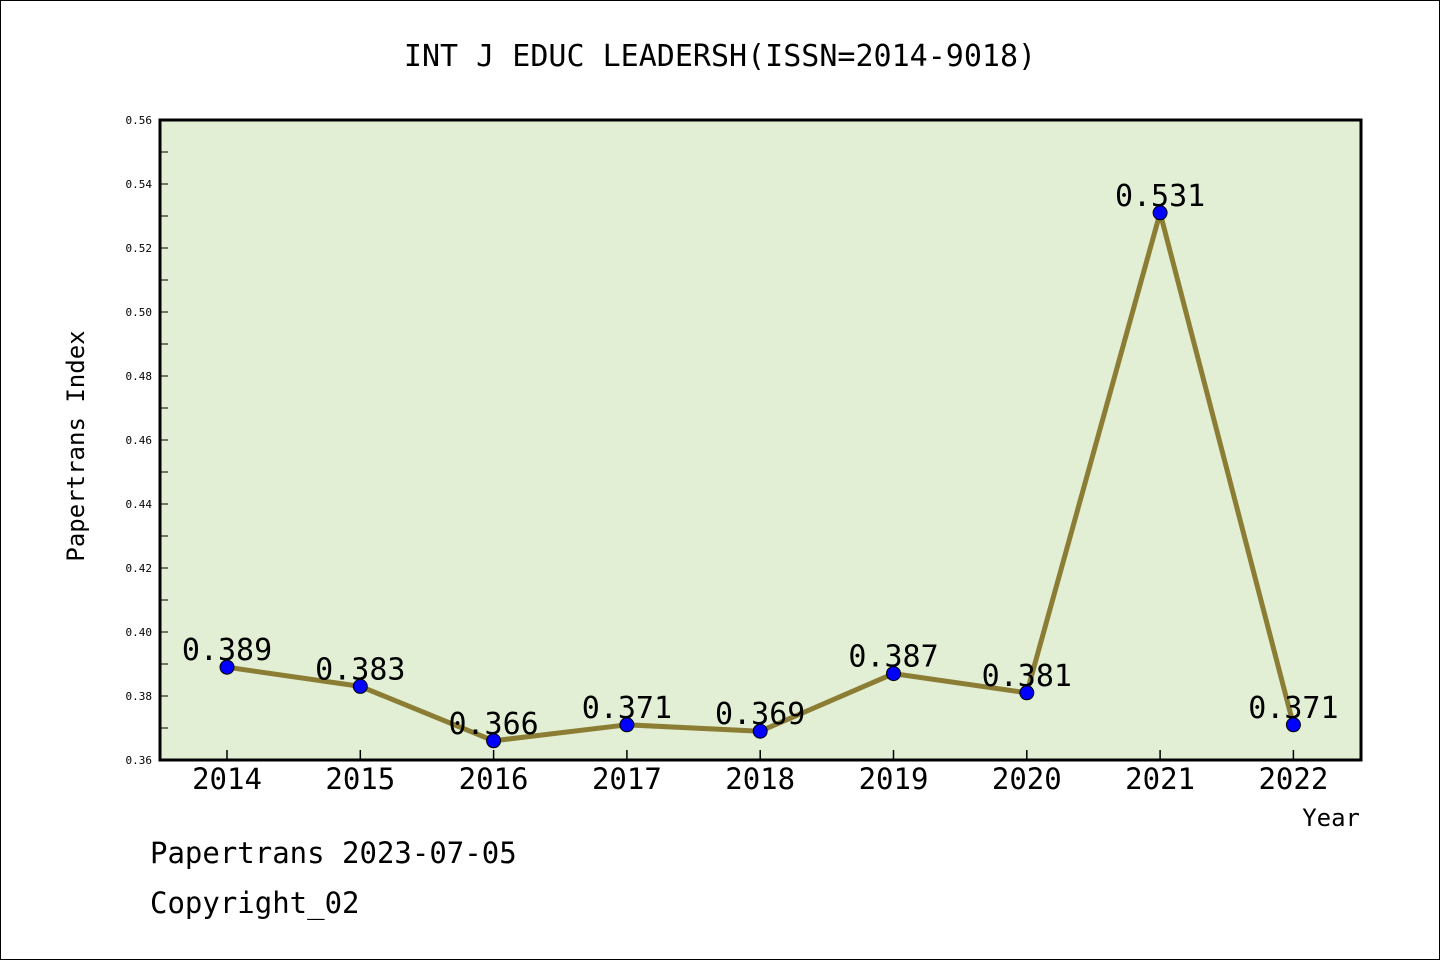 The width and height of the screenshot is (1440, 960). What do you see at coordinates (627, 779) in the screenshot?
I see `x-tick-label: 2017` at bounding box center [627, 779].